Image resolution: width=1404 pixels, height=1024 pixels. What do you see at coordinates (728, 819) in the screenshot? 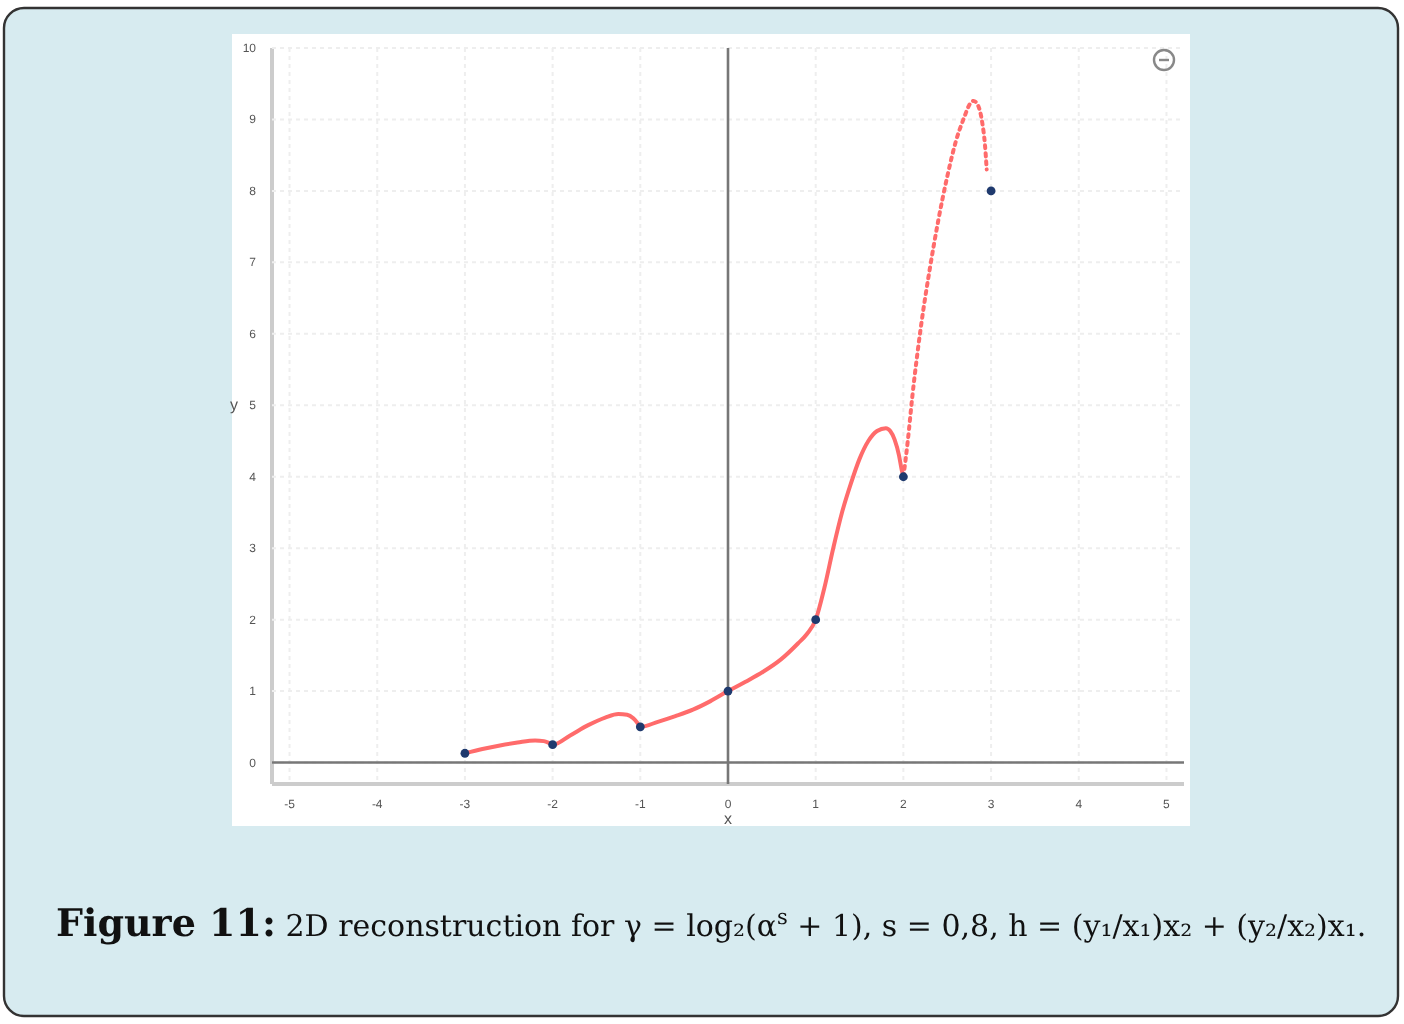
I see `x-axis-title: x` at bounding box center [728, 819].